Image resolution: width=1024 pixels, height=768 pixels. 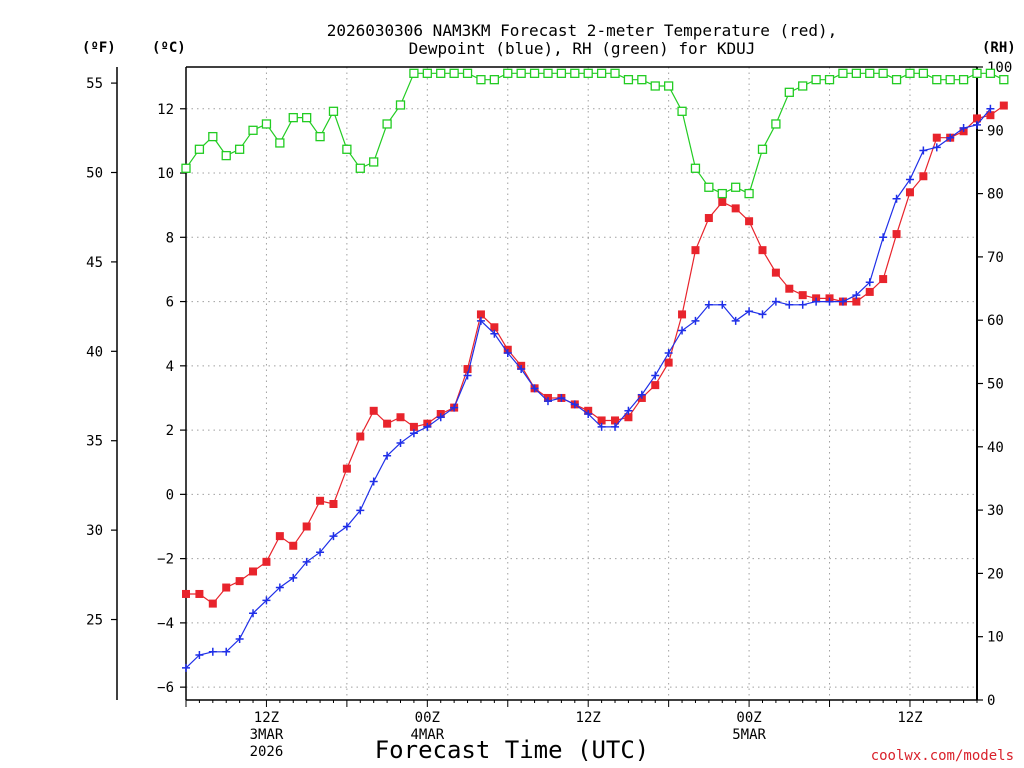 What do you see at coordinates (413, 426) in the screenshot?
I see `2-meter-temperature-point-17` at bounding box center [413, 426].